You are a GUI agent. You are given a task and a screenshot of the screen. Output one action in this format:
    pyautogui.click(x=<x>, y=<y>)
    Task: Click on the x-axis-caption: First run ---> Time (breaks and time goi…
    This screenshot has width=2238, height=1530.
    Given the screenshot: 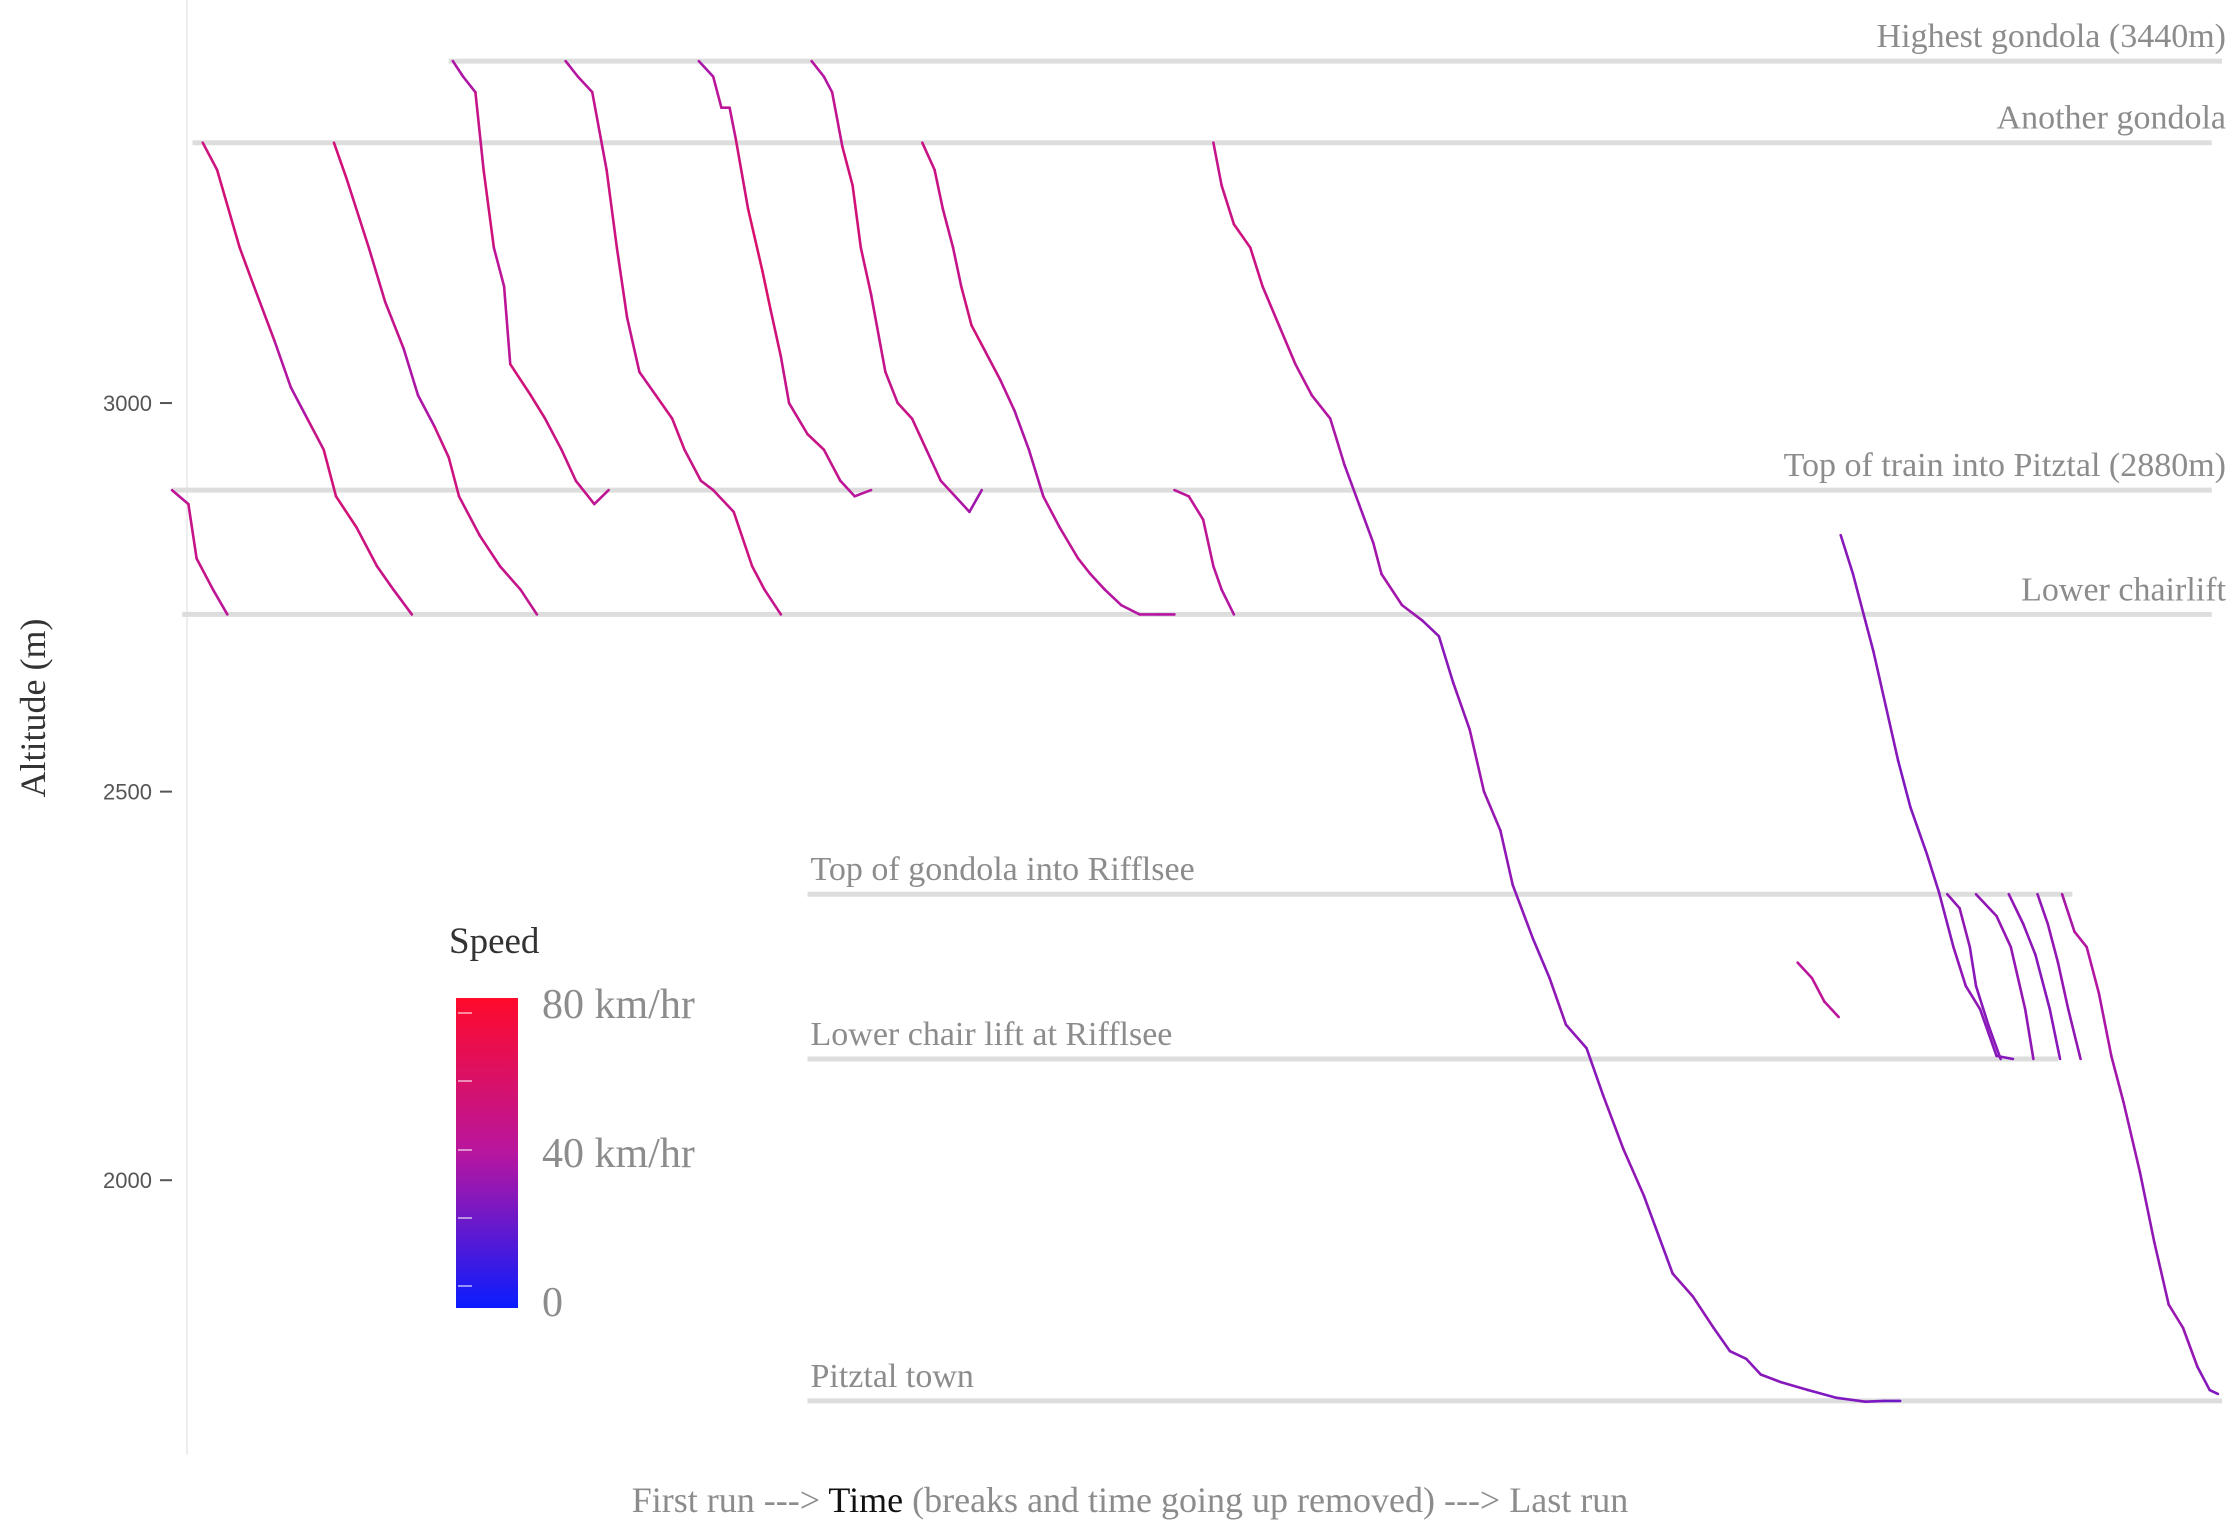 What is the action you would take?
    pyautogui.click(x=1130, y=1500)
    